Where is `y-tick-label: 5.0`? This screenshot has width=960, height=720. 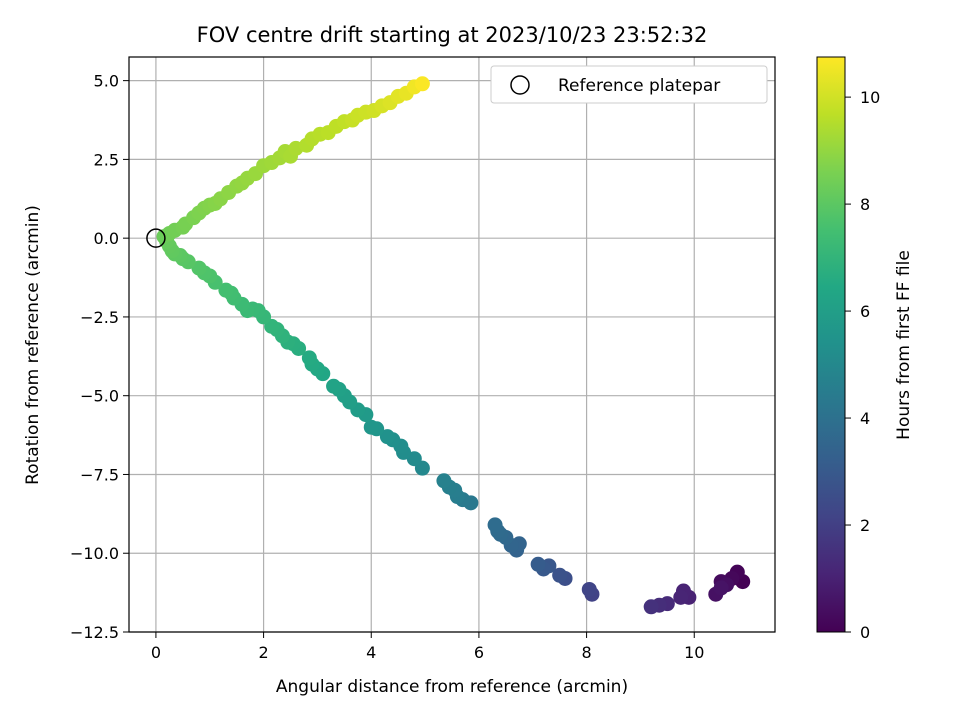 y-tick-label: 5.0 is located at coordinates (106, 81).